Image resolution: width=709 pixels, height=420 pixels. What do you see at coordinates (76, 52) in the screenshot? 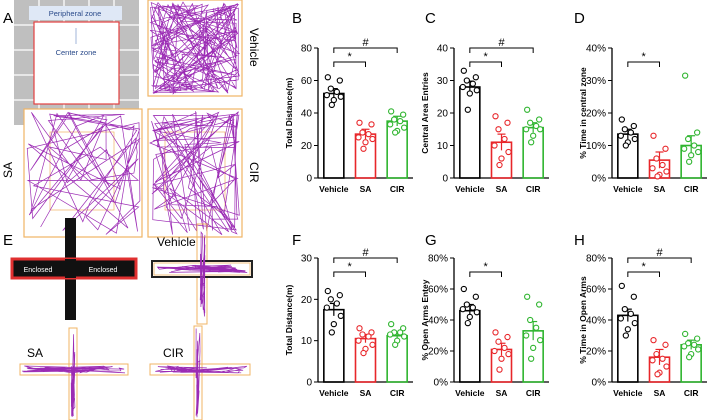
I see `center-zone-label: Center zone` at bounding box center [76, 52].